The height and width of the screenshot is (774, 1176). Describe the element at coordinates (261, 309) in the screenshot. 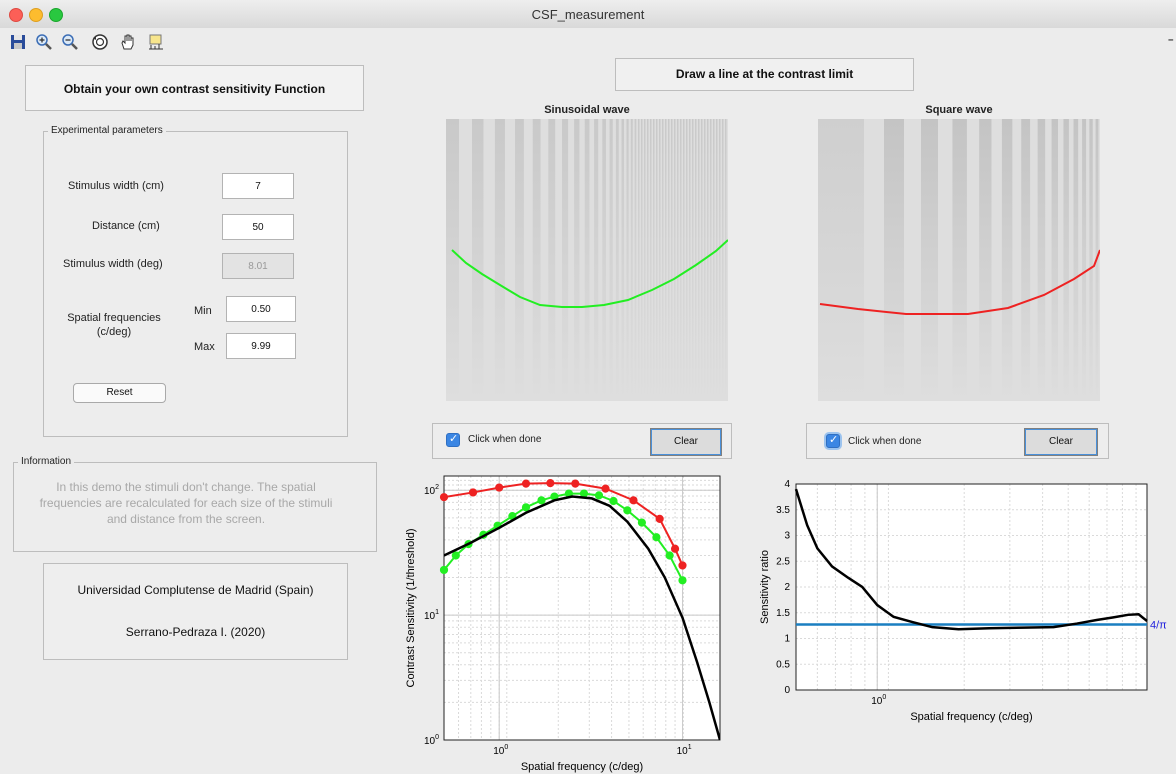

I see `min-frequency-input: 0.50` at that location.